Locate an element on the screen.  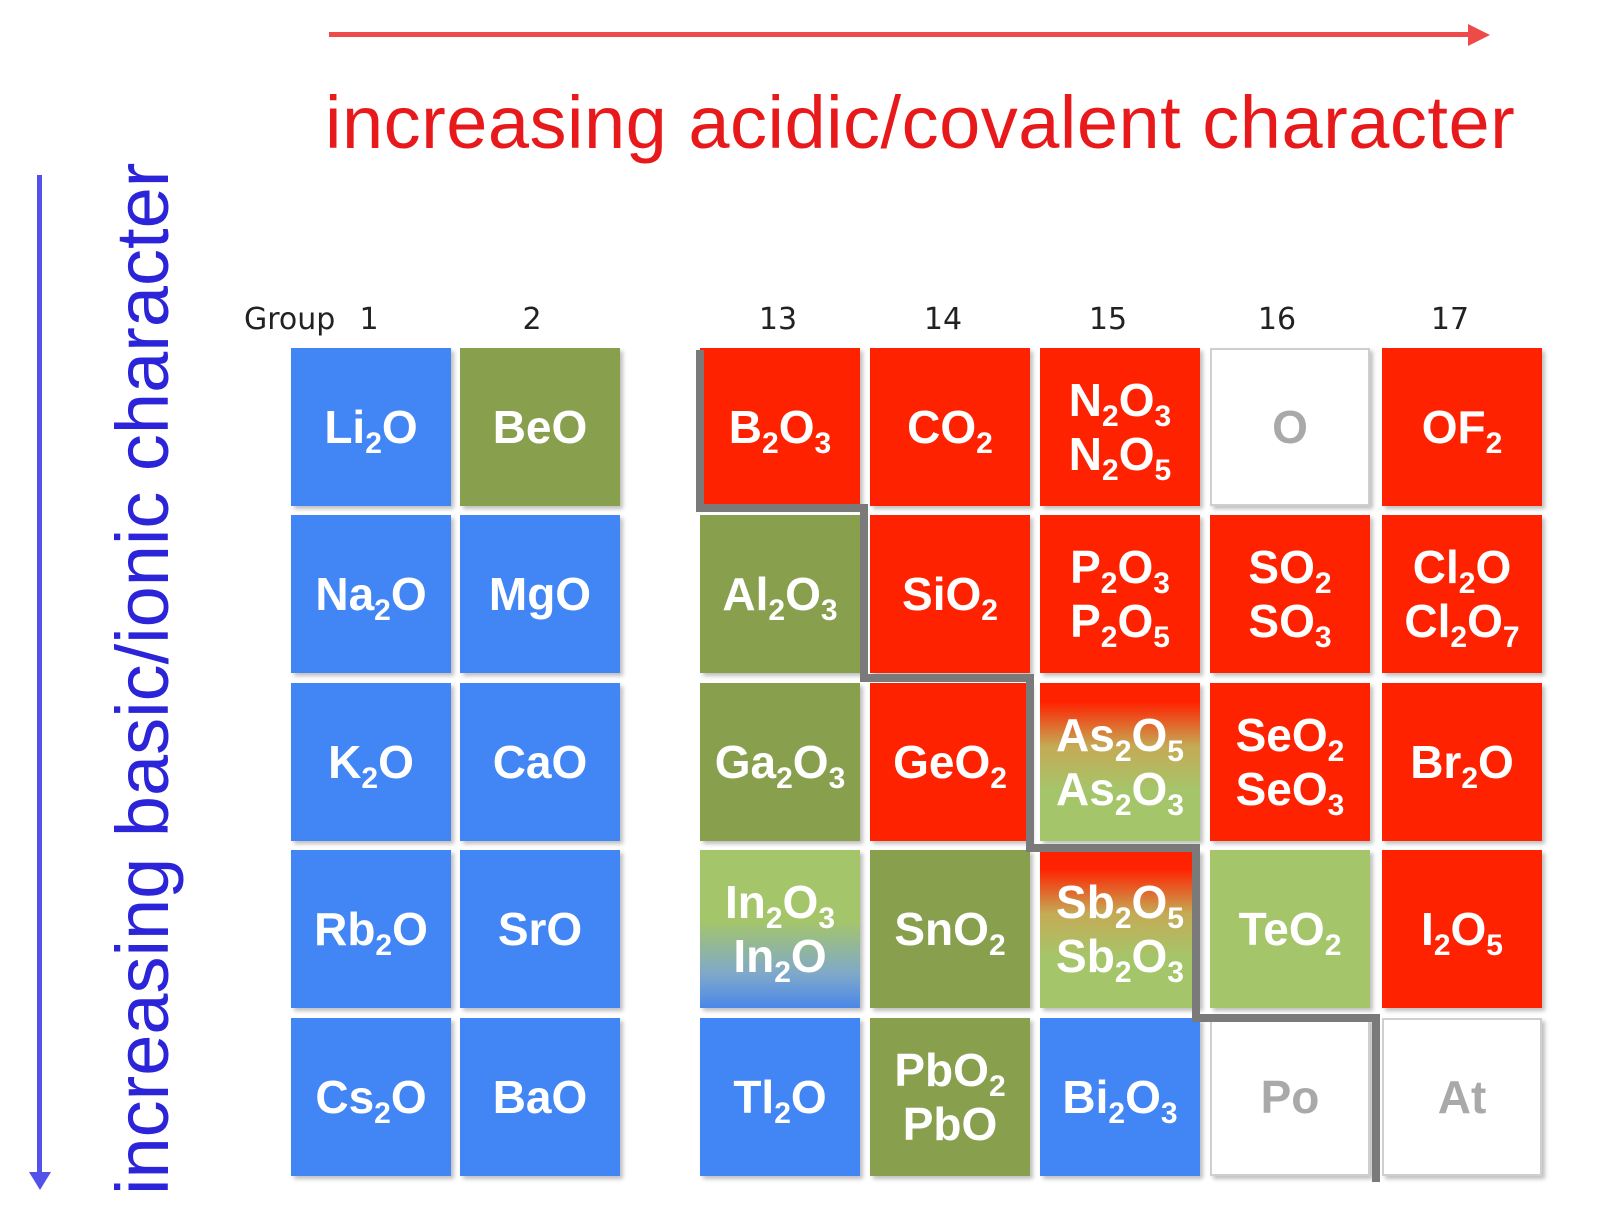
oxide-formula: SrO is located at coordinates (540, 929).